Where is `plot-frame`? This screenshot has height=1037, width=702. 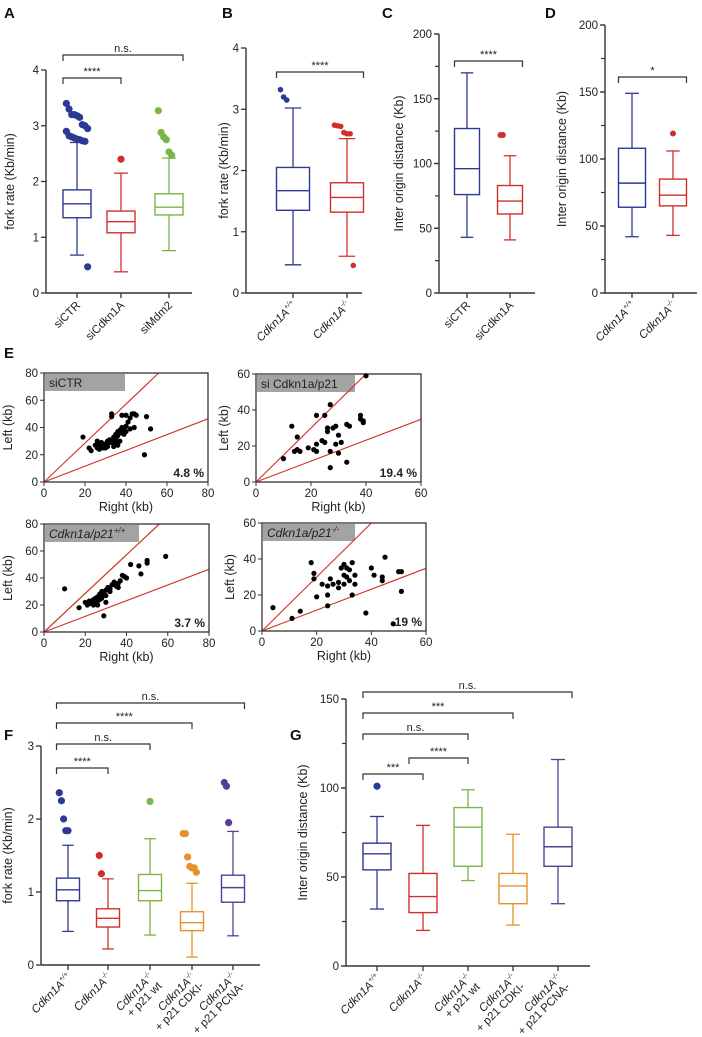 plot-frame is located at coordinates (338, 428).